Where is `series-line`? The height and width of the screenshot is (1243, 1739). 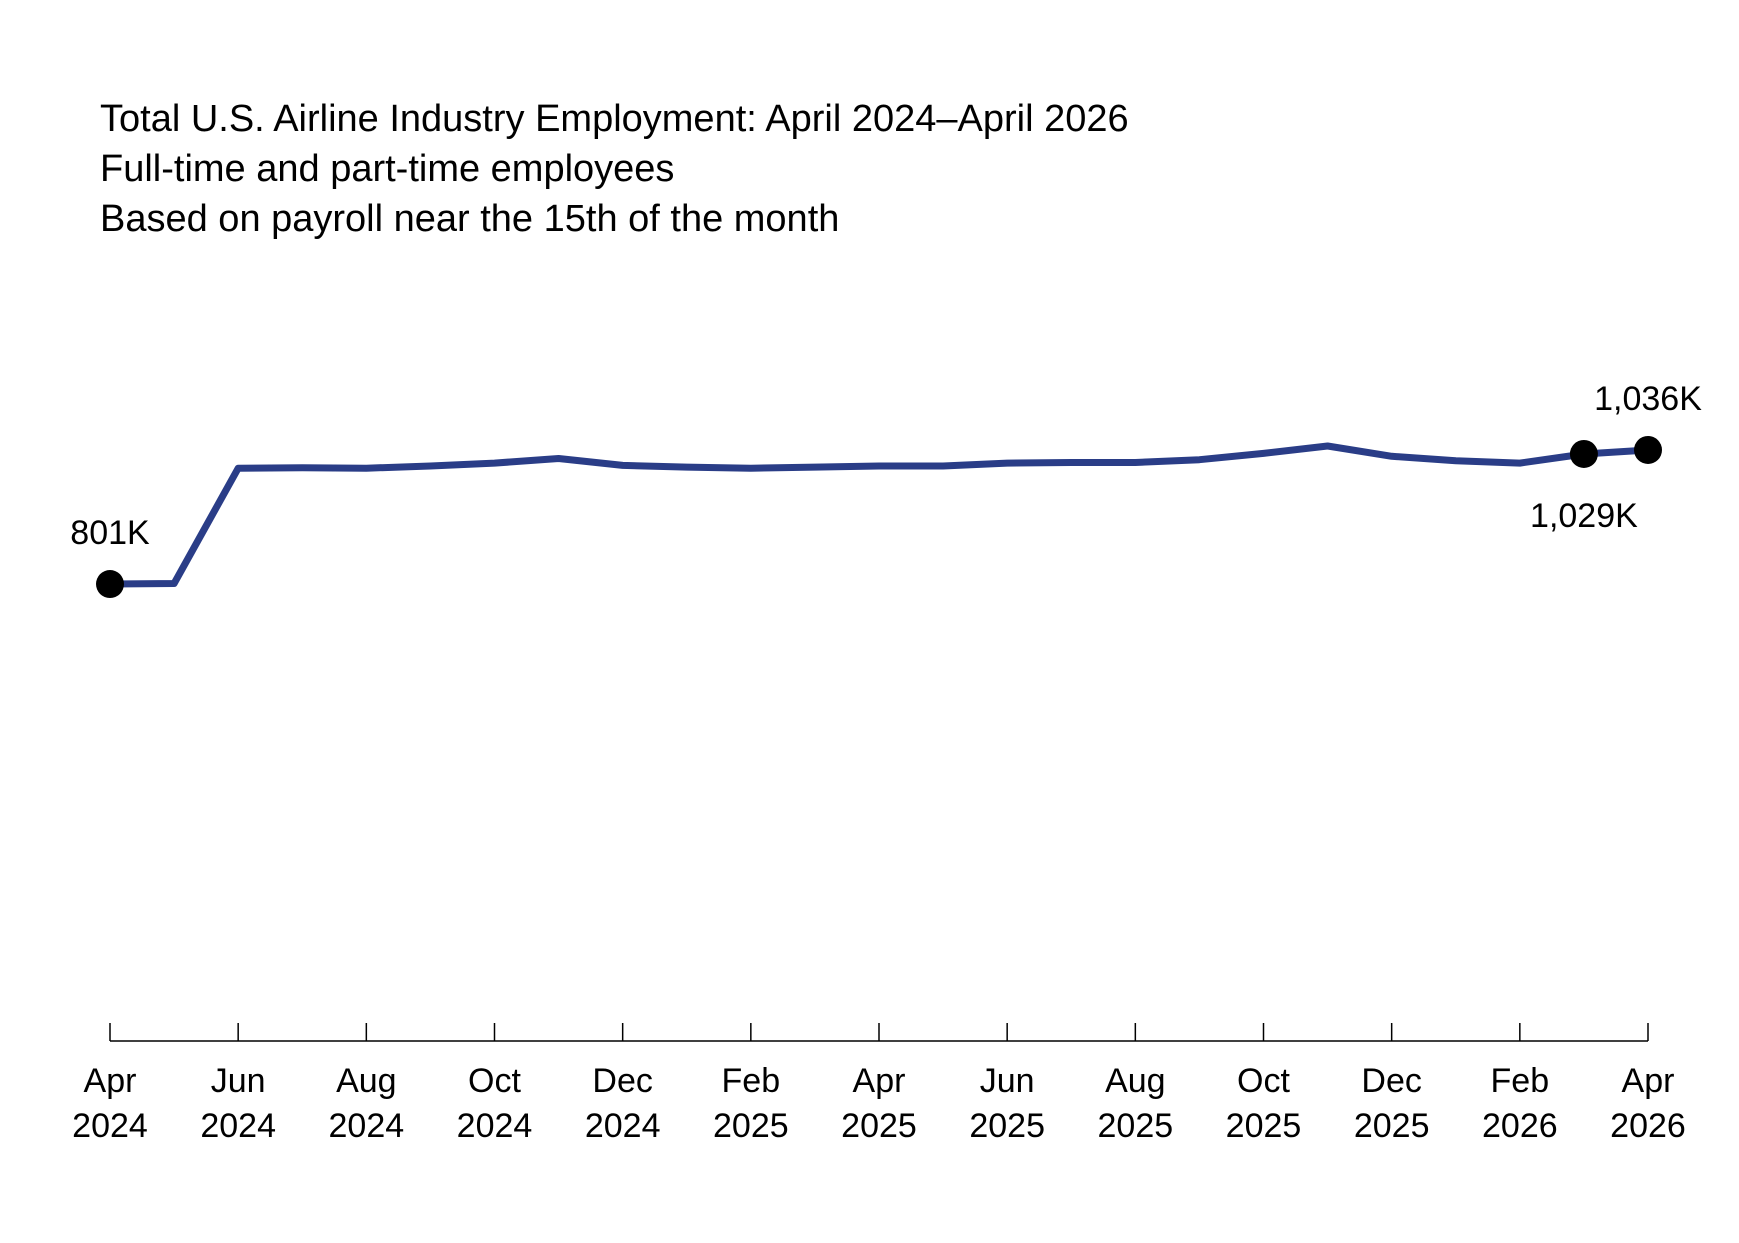
series-line is located at coordinates (879, 515).